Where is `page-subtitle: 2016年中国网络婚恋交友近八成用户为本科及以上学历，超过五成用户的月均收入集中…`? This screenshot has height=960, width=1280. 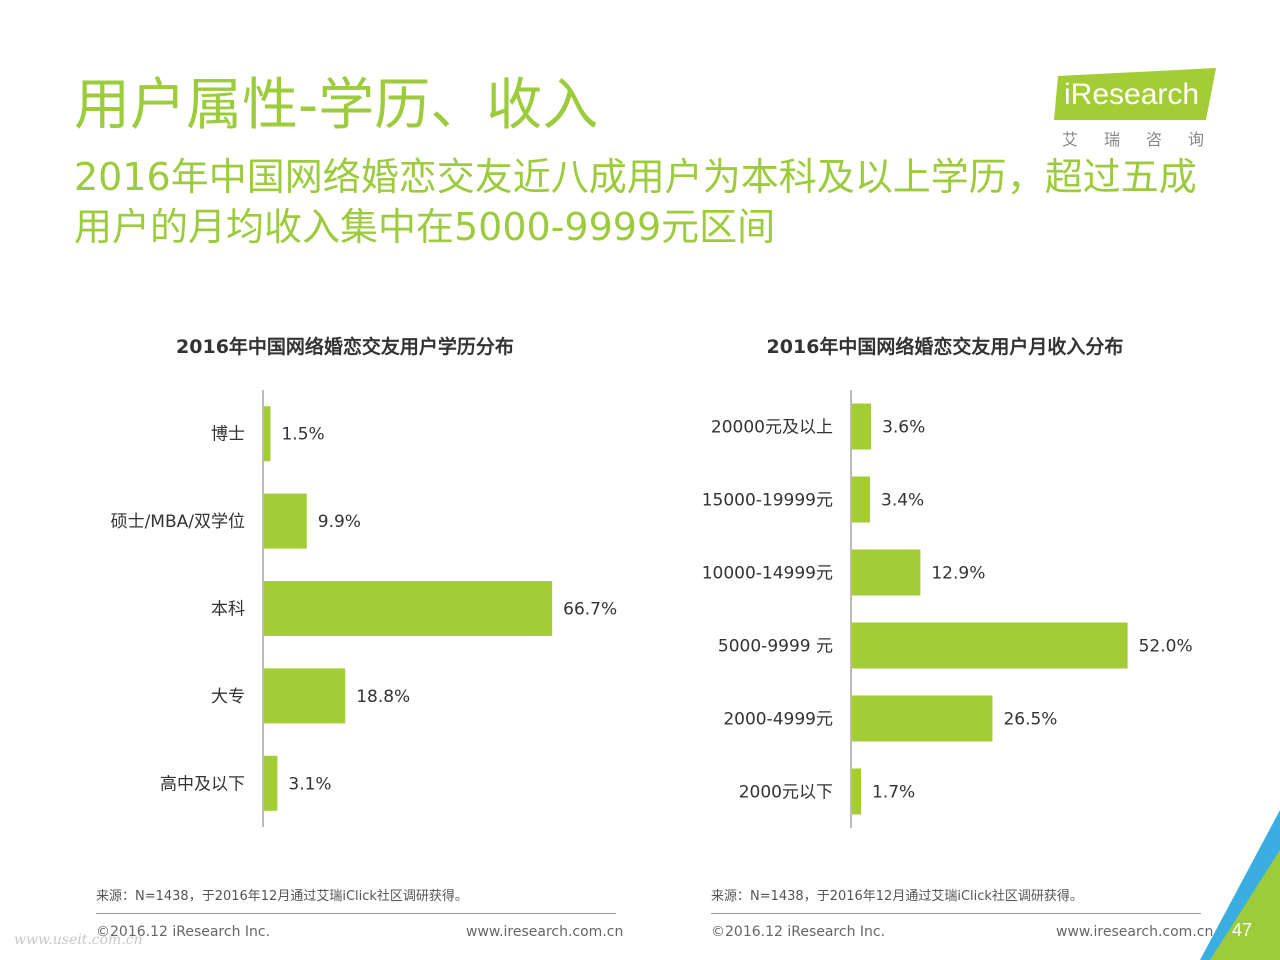
page-subtitle: 2016年中国网络婚恋交友近八成用户为本科及以上学历，超过五成用户的月均收入集中… is located at coordinates (635, 202).